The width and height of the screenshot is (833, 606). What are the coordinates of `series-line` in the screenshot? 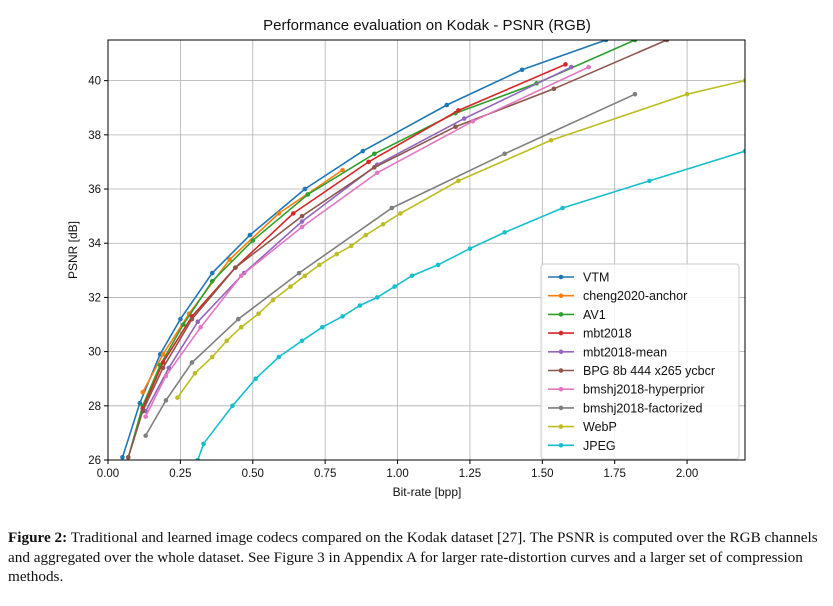 It's located at (242, 281).